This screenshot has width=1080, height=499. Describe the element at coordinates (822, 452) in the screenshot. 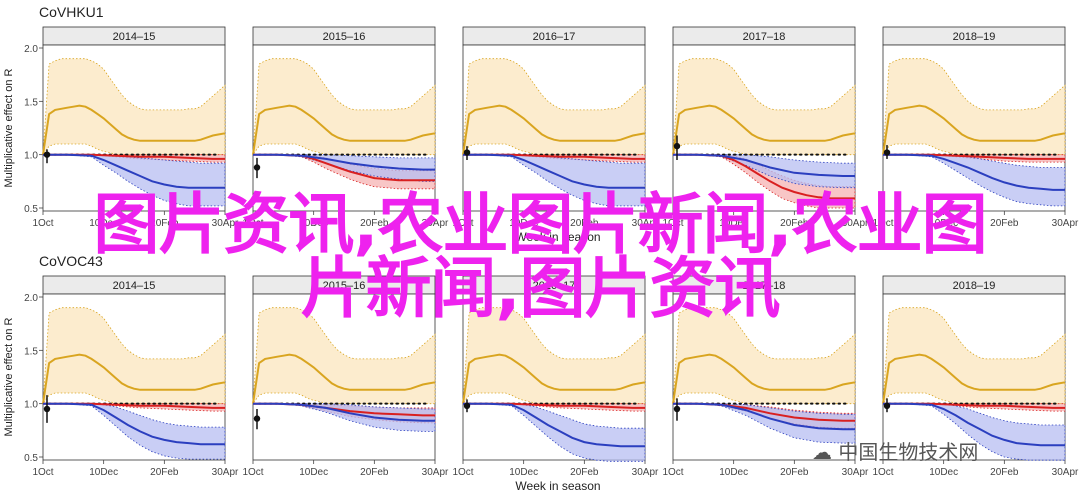

I see `wechat-icon: ☁` at that location.